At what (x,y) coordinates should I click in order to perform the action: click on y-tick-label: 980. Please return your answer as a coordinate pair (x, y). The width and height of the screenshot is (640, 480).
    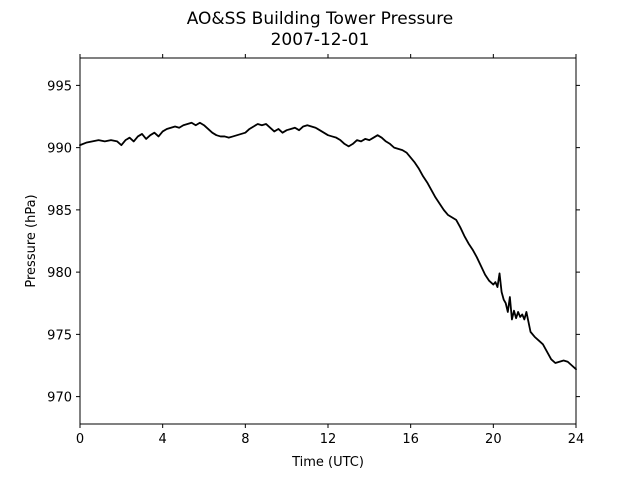
    Looking at the image, I should click on (59, 273).